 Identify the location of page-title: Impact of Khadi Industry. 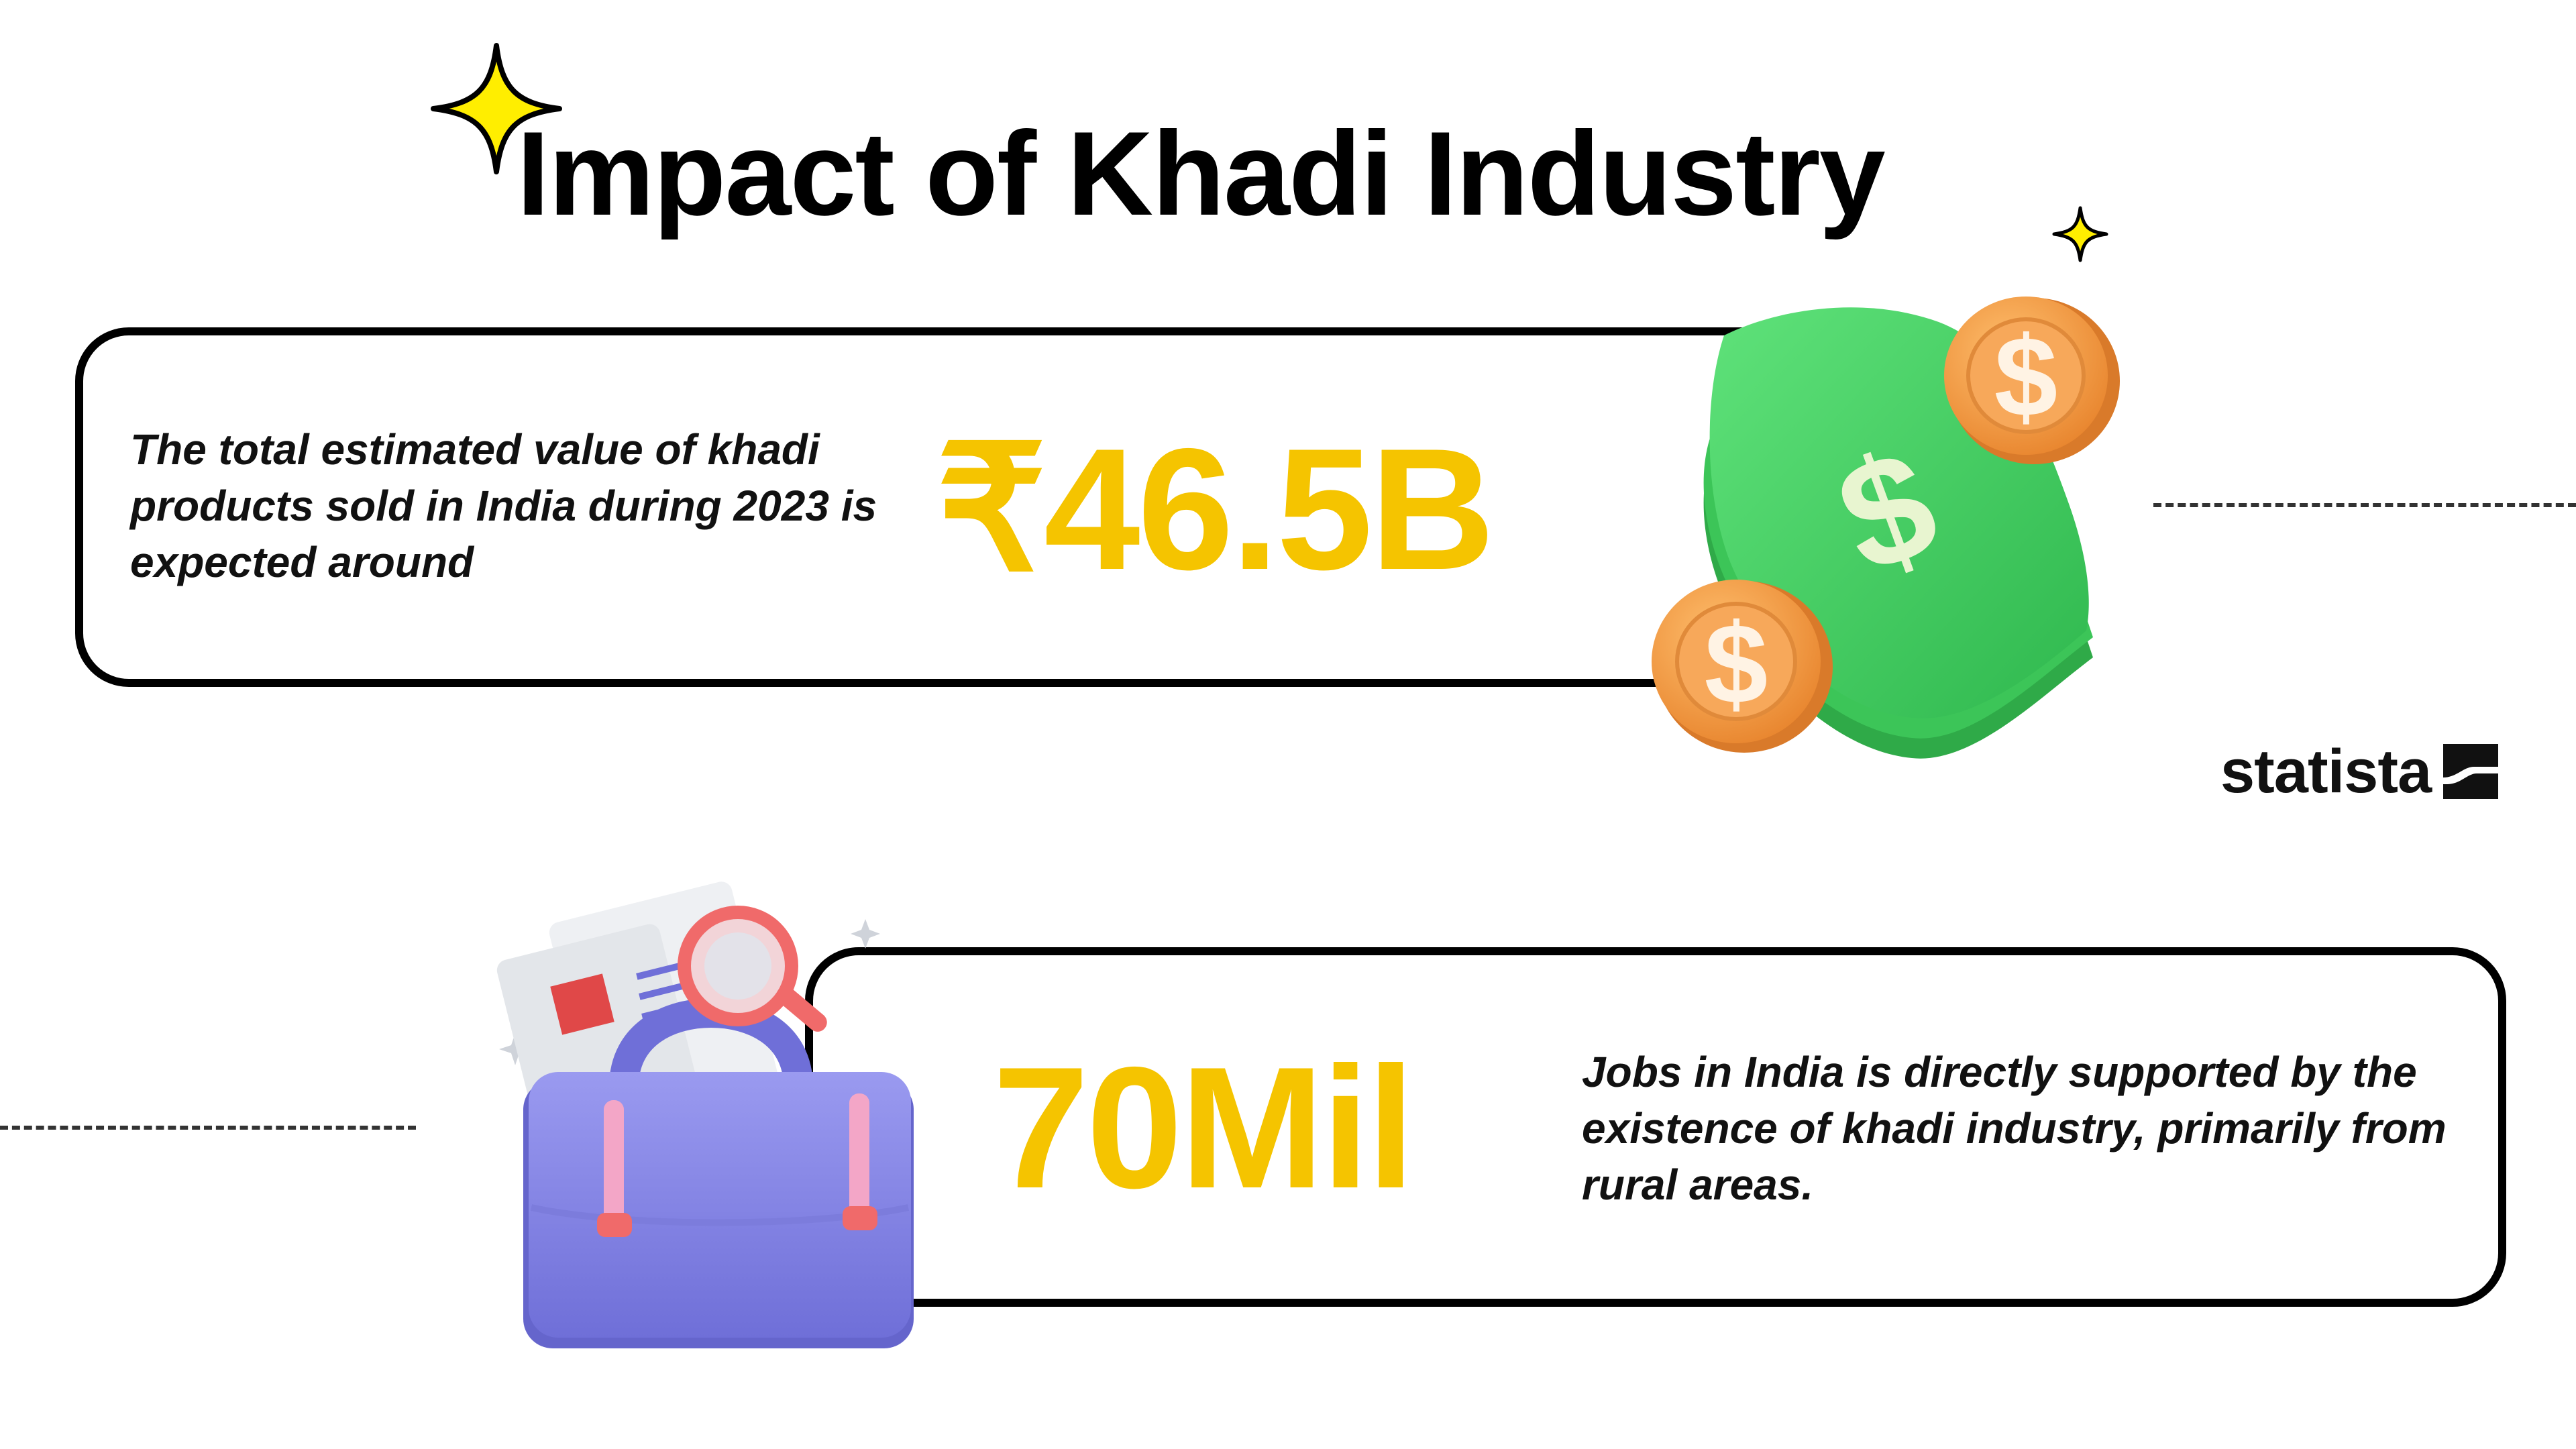
(1201, 173).